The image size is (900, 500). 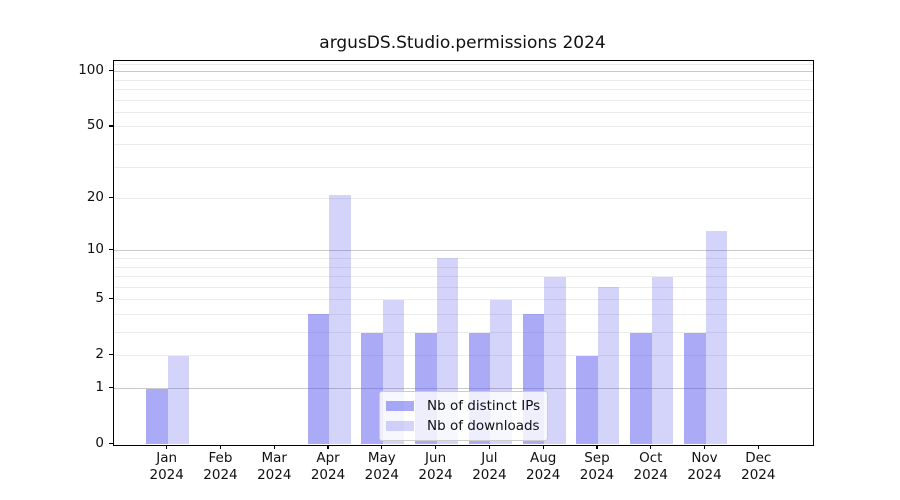 What do you see at coordinates (543, 458) in the screenshot?
I see `x-tick-label-line: Aug` at bounding box center [543, 458].